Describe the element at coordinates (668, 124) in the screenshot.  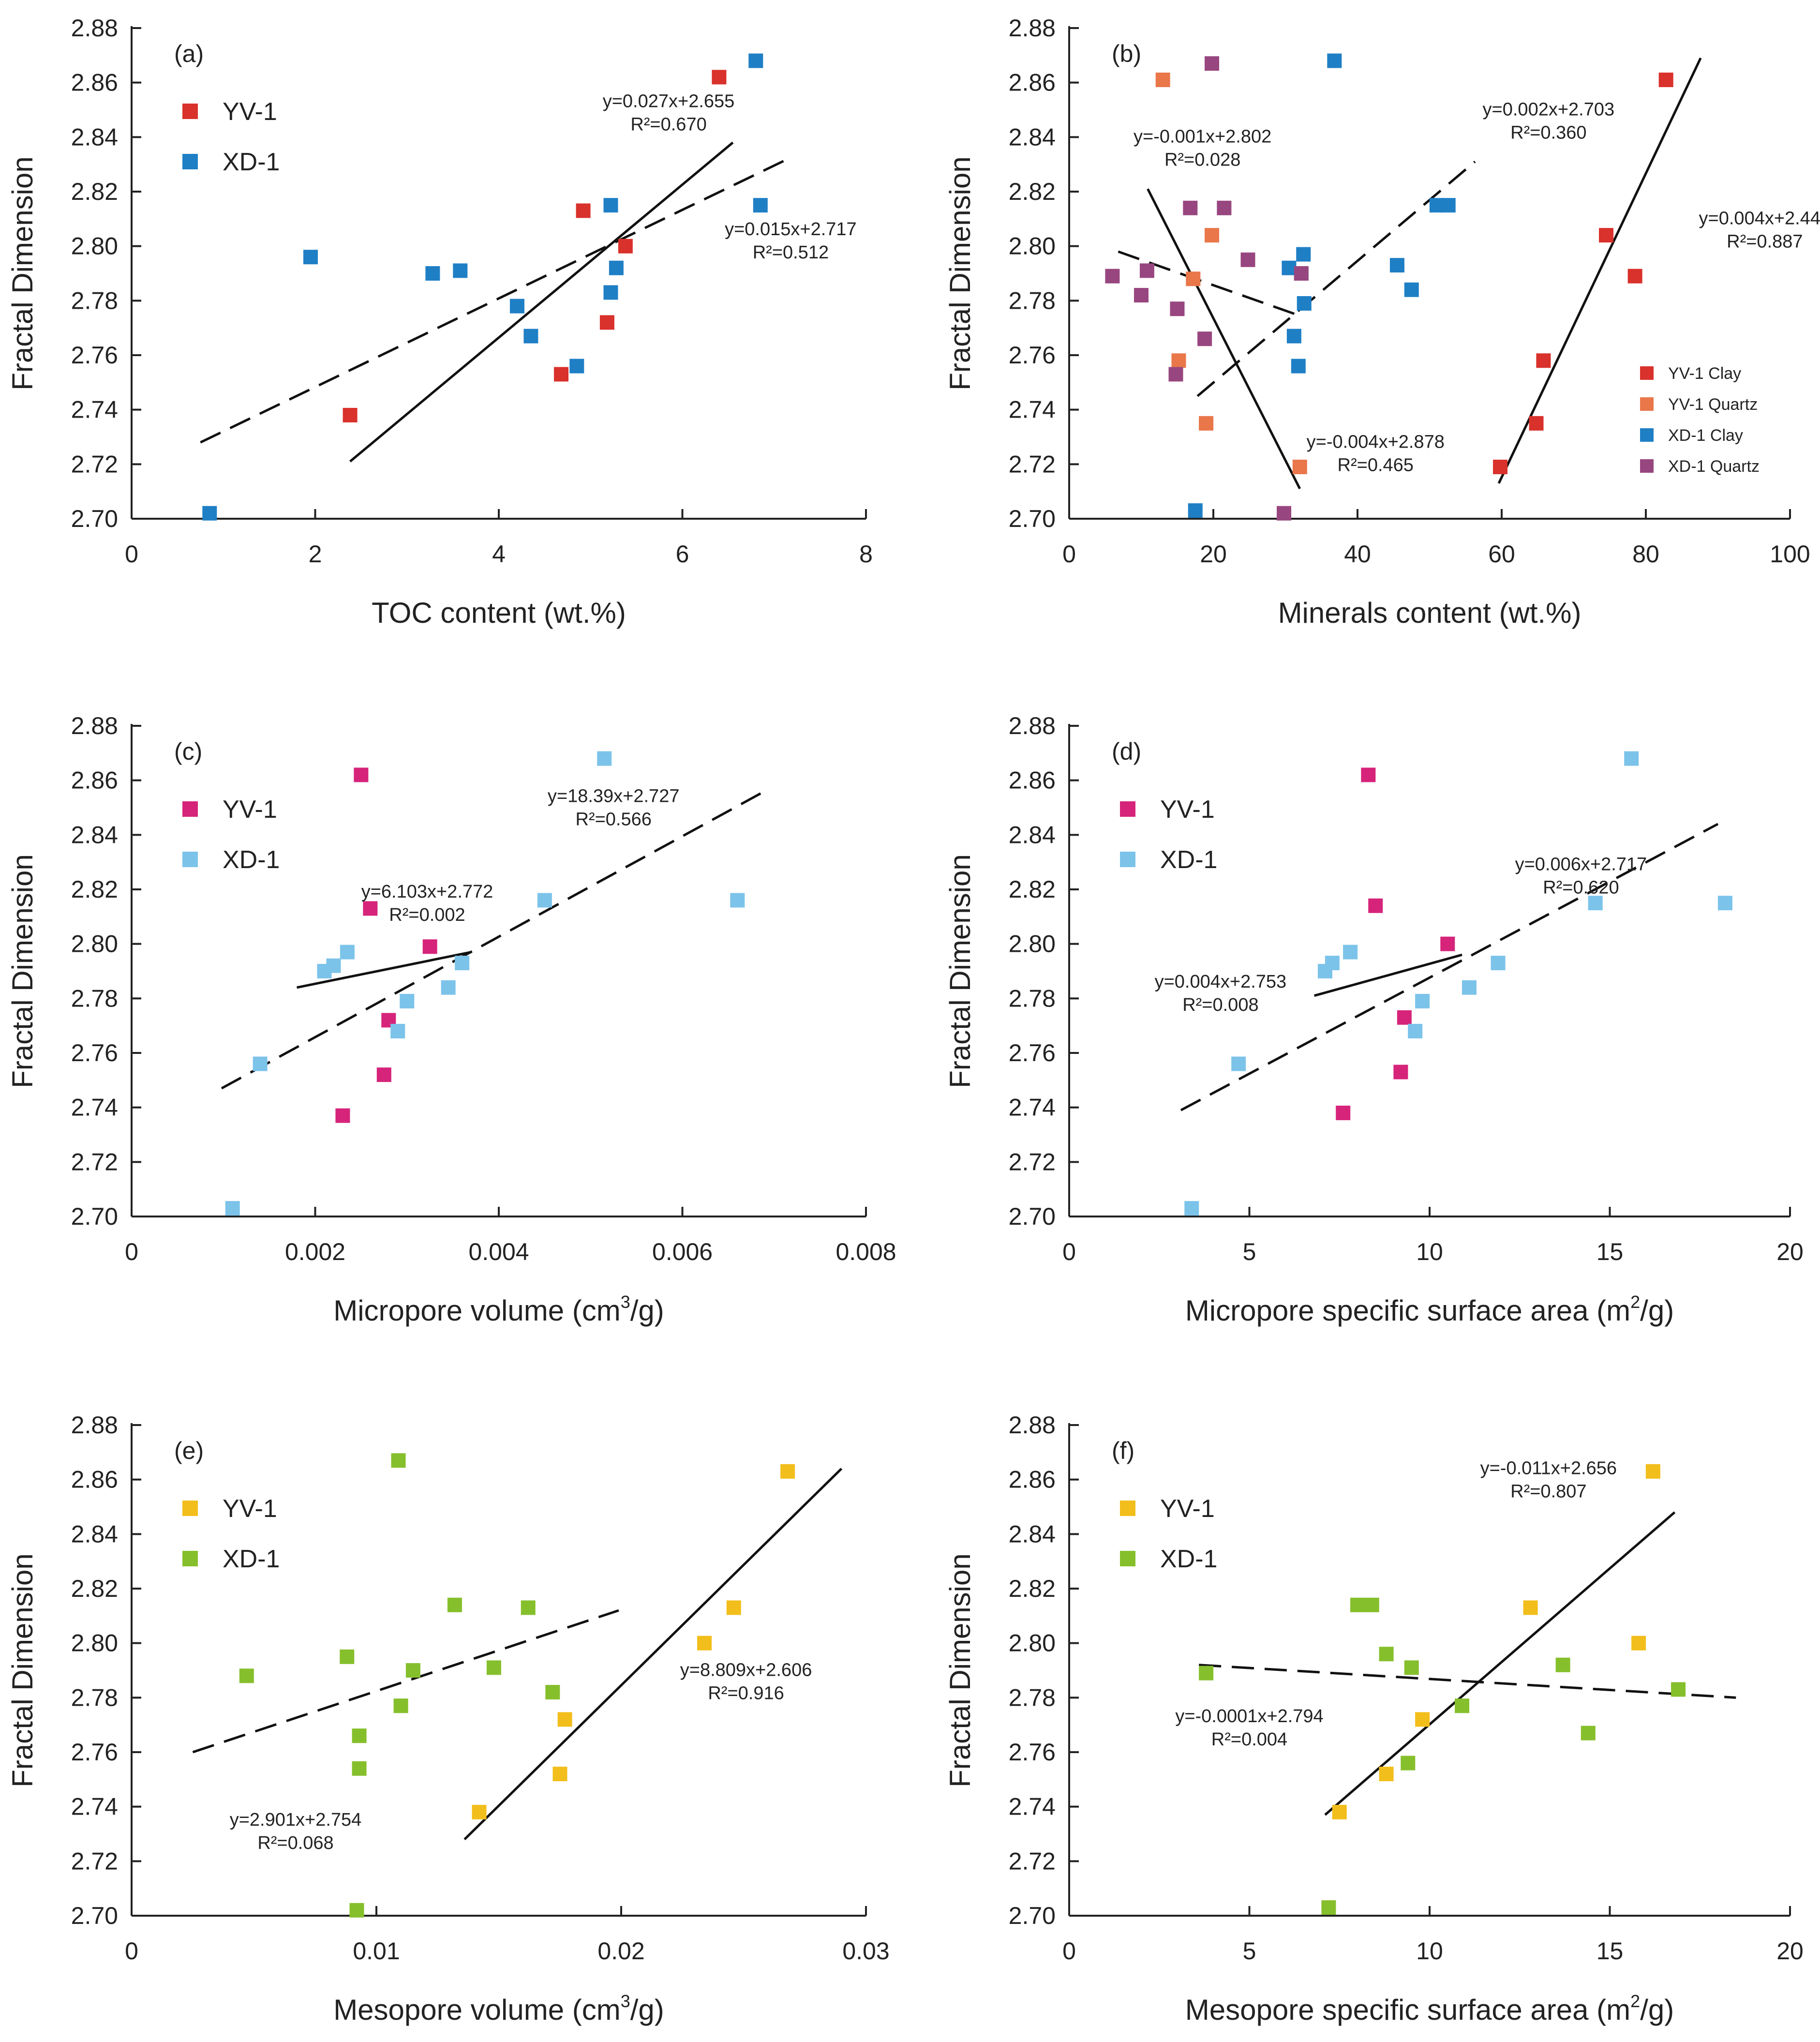
I see `fit-r-squared: R²=0.670` at that location.